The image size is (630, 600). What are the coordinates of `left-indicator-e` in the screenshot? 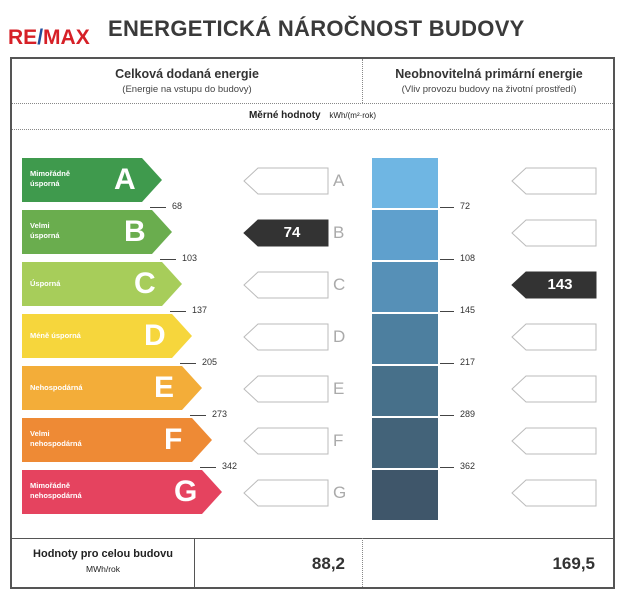 It's located at (286, 389).